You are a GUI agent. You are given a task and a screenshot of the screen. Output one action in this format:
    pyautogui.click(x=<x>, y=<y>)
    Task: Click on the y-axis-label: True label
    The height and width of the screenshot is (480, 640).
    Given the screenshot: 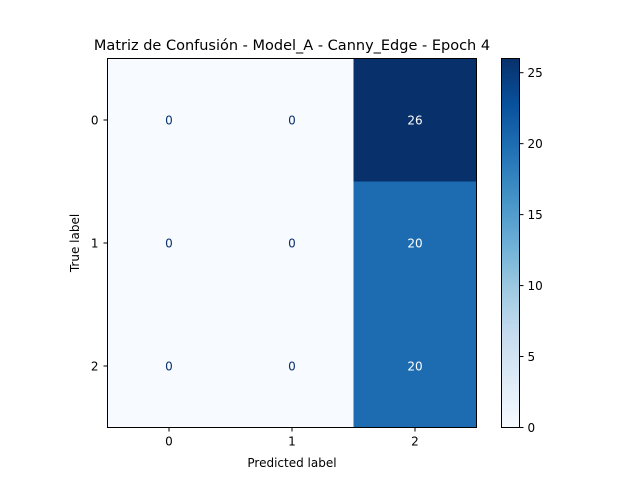 What is the action you would take?
    pyautogui.click(x=75, y=243)
    